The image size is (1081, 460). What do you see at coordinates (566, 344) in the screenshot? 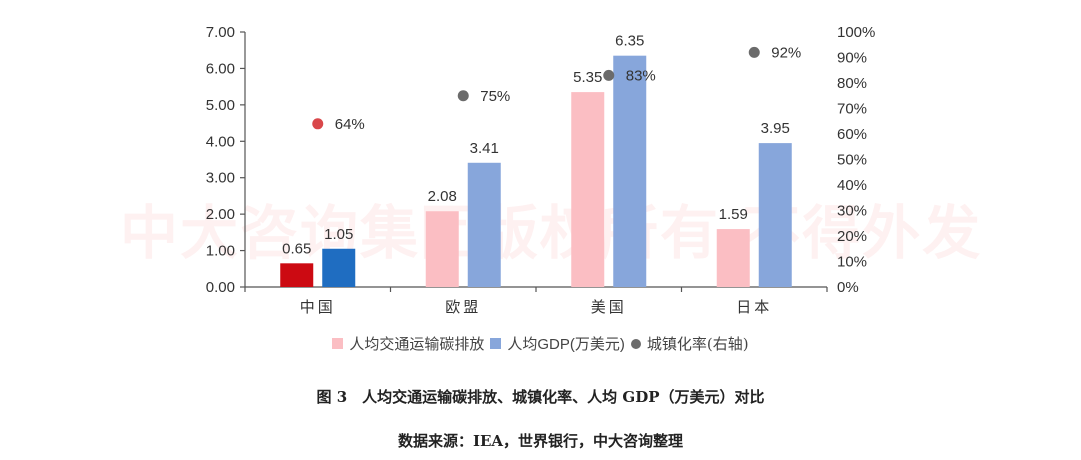
I see `legend-label-gdp: 人均GDP(万美元)` at bounding box center [566, 344].